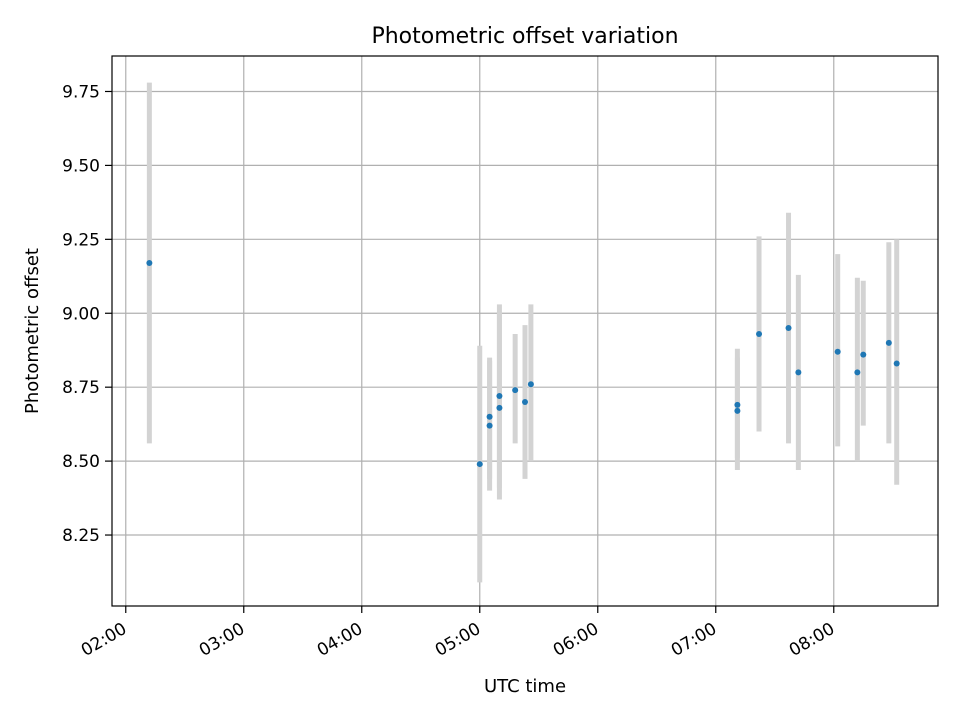  I want to click on y-axis-ticks: 8.25 8.50 8.75 9.00 9.25 9.50 9.75, so click(87, 314).